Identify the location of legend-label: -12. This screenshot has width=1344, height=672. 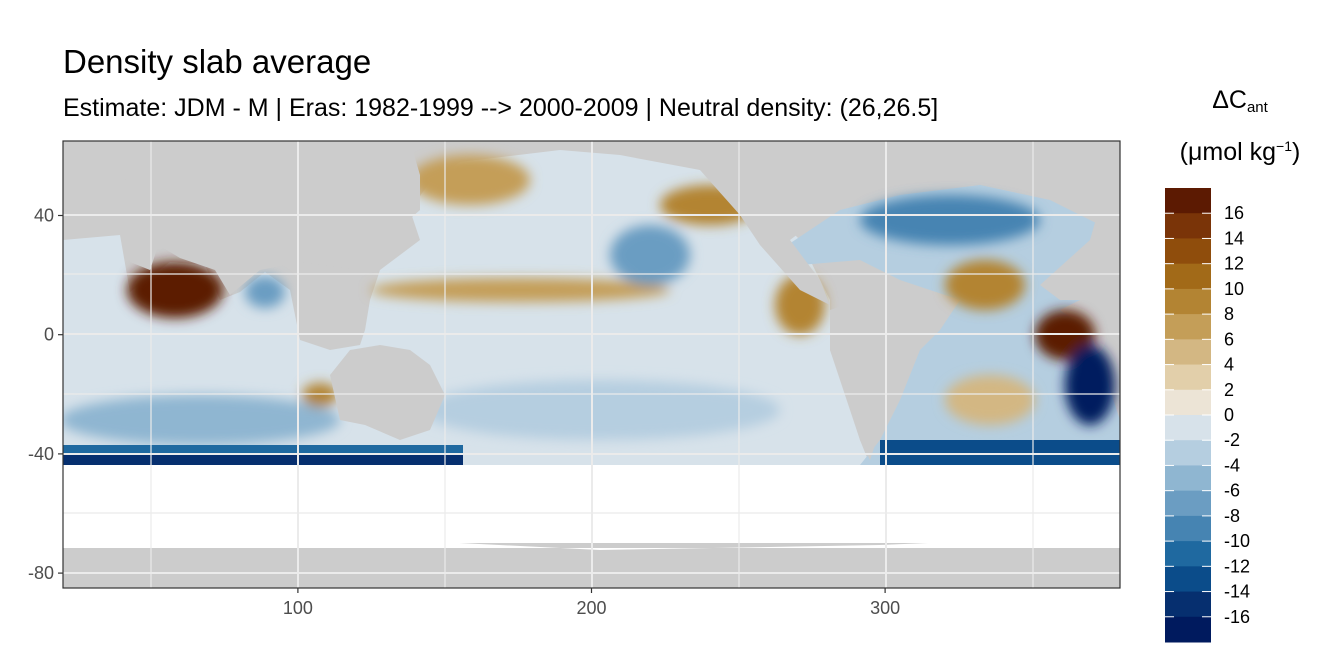
(1237, 566).